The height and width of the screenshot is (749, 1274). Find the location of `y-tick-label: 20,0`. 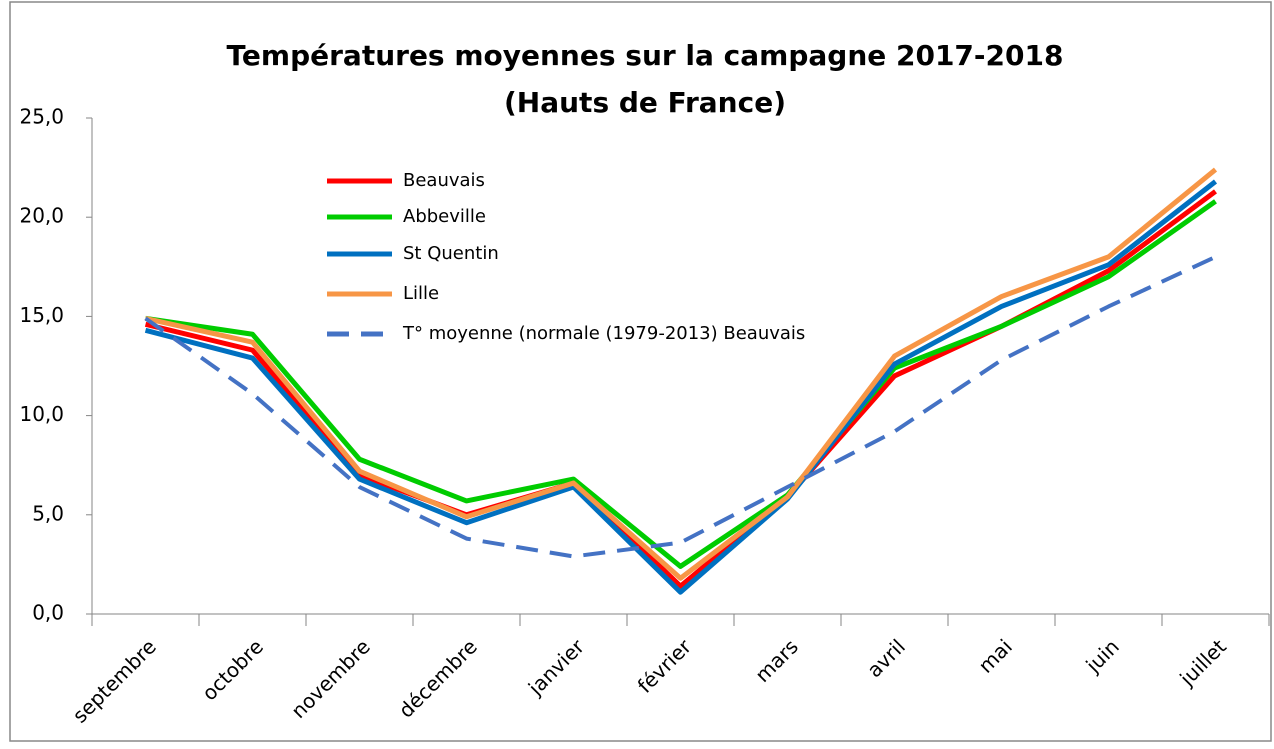

y-tick-label: 20,0 is located at coordinates (41, 216).